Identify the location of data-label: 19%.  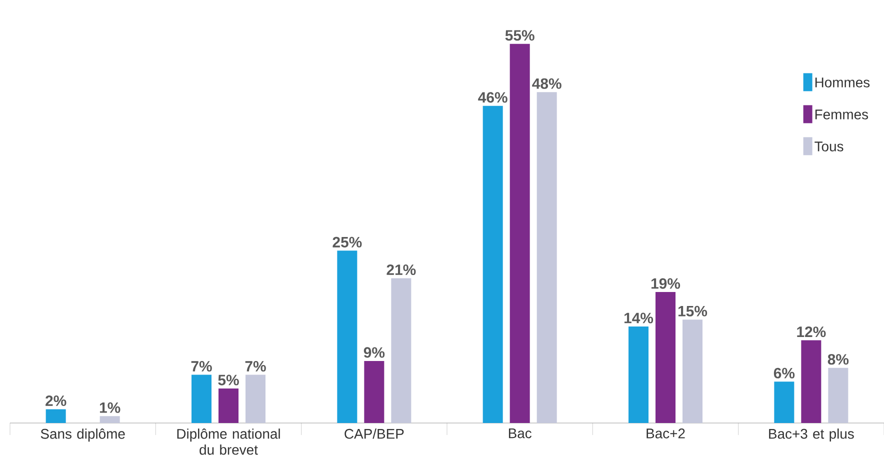
(665, 283).